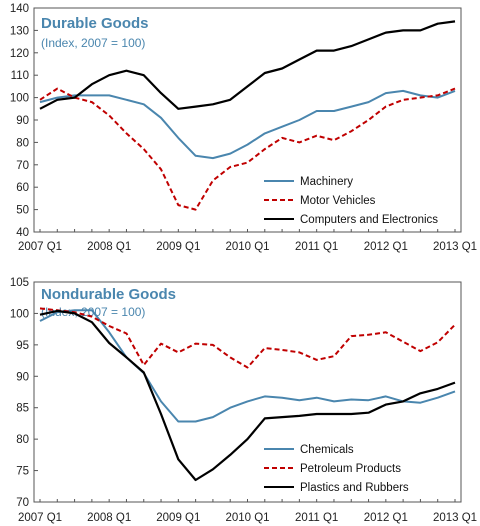  Describe the element at coordinates (350, 469) in the screenshot. I see `legend-label: Petroleum Products` at that location.